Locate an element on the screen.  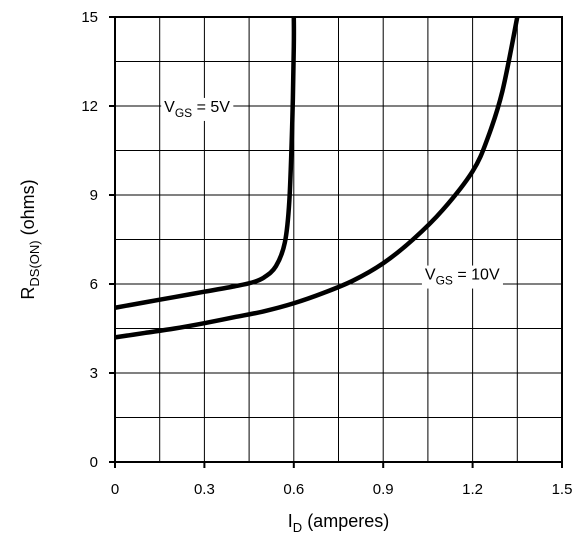
x-tick-label: 1.5 is located at coordinates (562, 489).